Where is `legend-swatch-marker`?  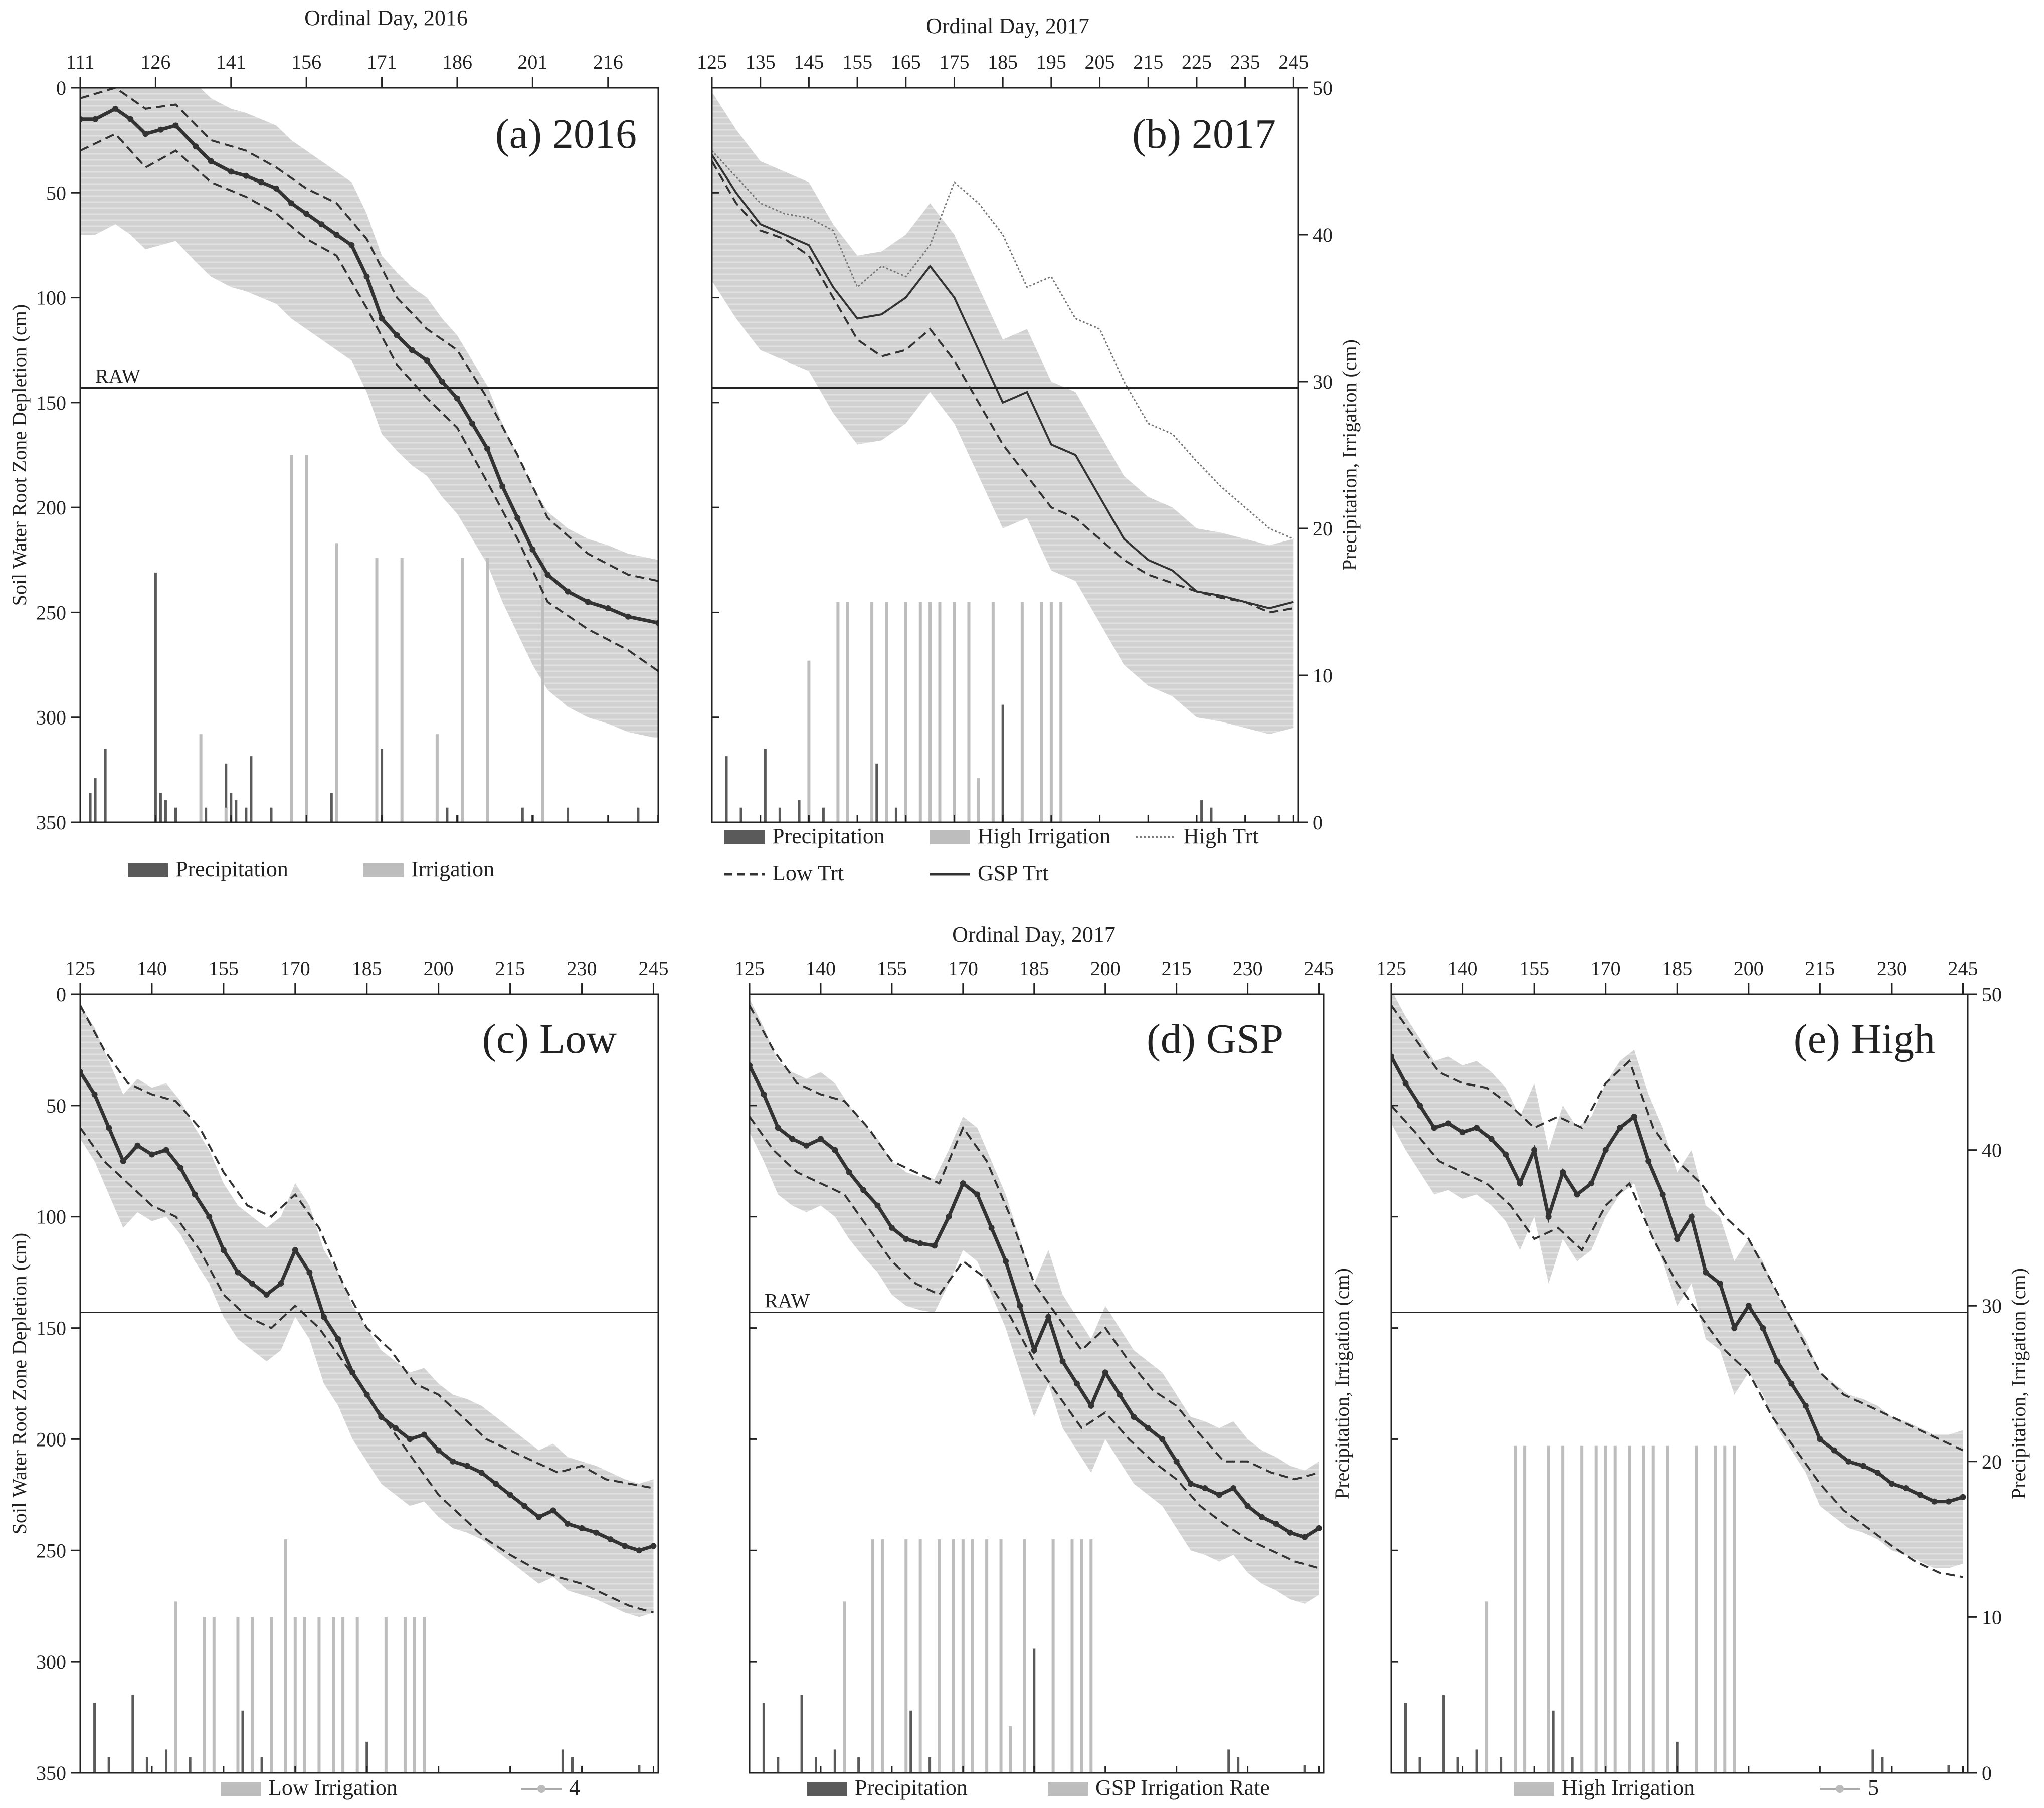
legend-swatch-marker is located at coordinates (541, 1789).